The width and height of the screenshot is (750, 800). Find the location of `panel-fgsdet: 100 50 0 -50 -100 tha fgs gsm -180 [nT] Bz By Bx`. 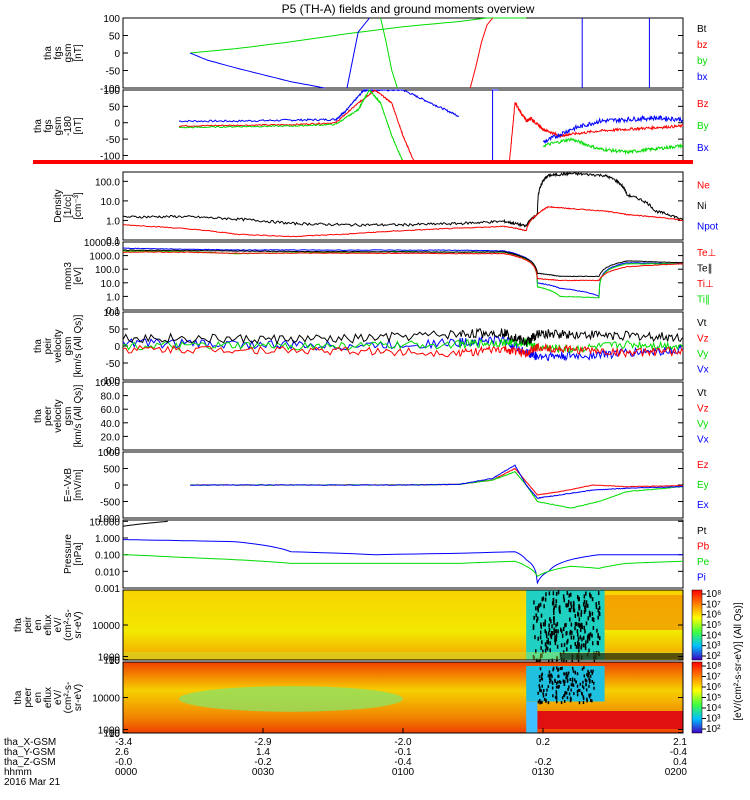

panel-fgsdet: 100 50 0 -50 -100 tha fgs gsm -180 [nT] Bz By Bx is located at coordinates (371, 125).